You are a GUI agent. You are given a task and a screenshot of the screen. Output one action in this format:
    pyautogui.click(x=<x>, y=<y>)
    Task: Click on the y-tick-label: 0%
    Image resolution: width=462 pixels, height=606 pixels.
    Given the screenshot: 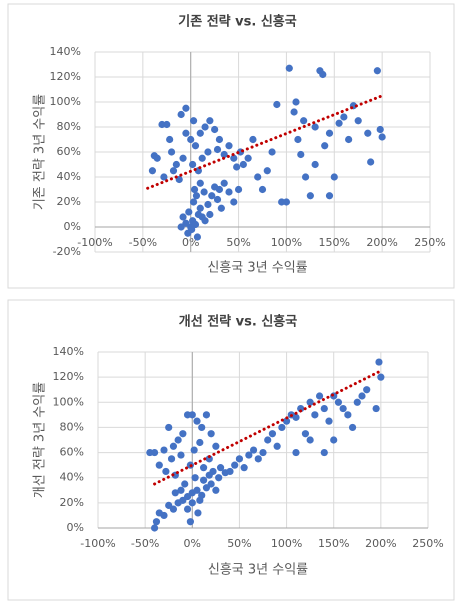 What is the action you would take?
    pyautogui.click(x=75, y=527)
    